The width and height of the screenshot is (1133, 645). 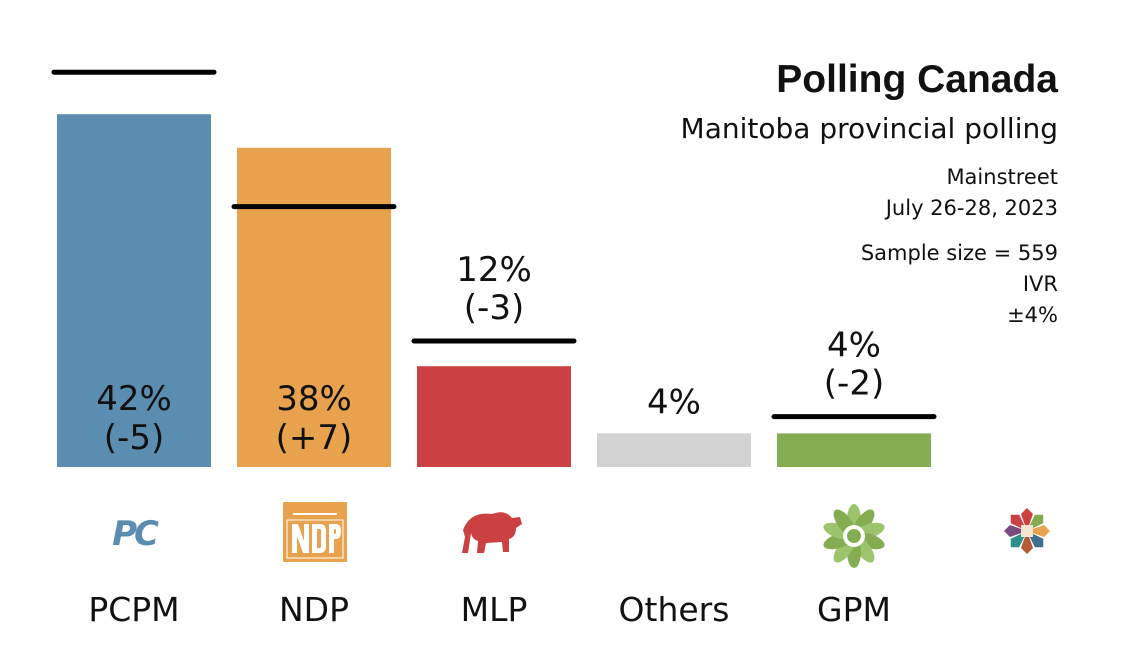 What do you see at coordinates (959, 253) in the screenshot?
I see `sample-size: Sample size = 559` at bounding box center [959, 253].